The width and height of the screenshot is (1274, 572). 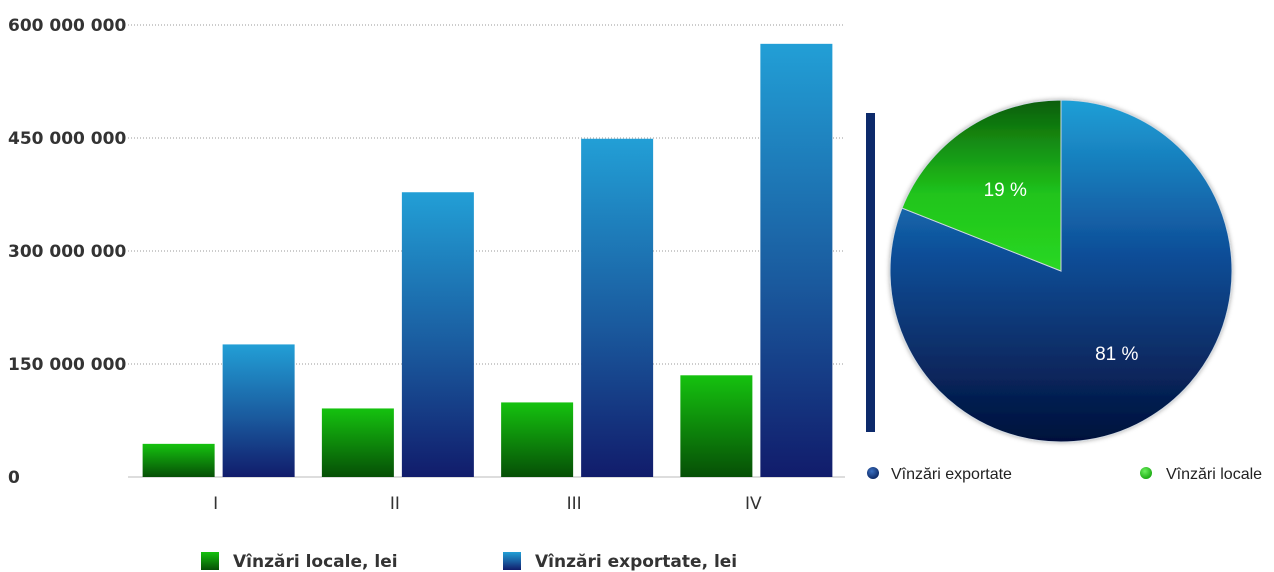 I want to click on y-tick-label: 450 000 000, so click(x=67, y=139).